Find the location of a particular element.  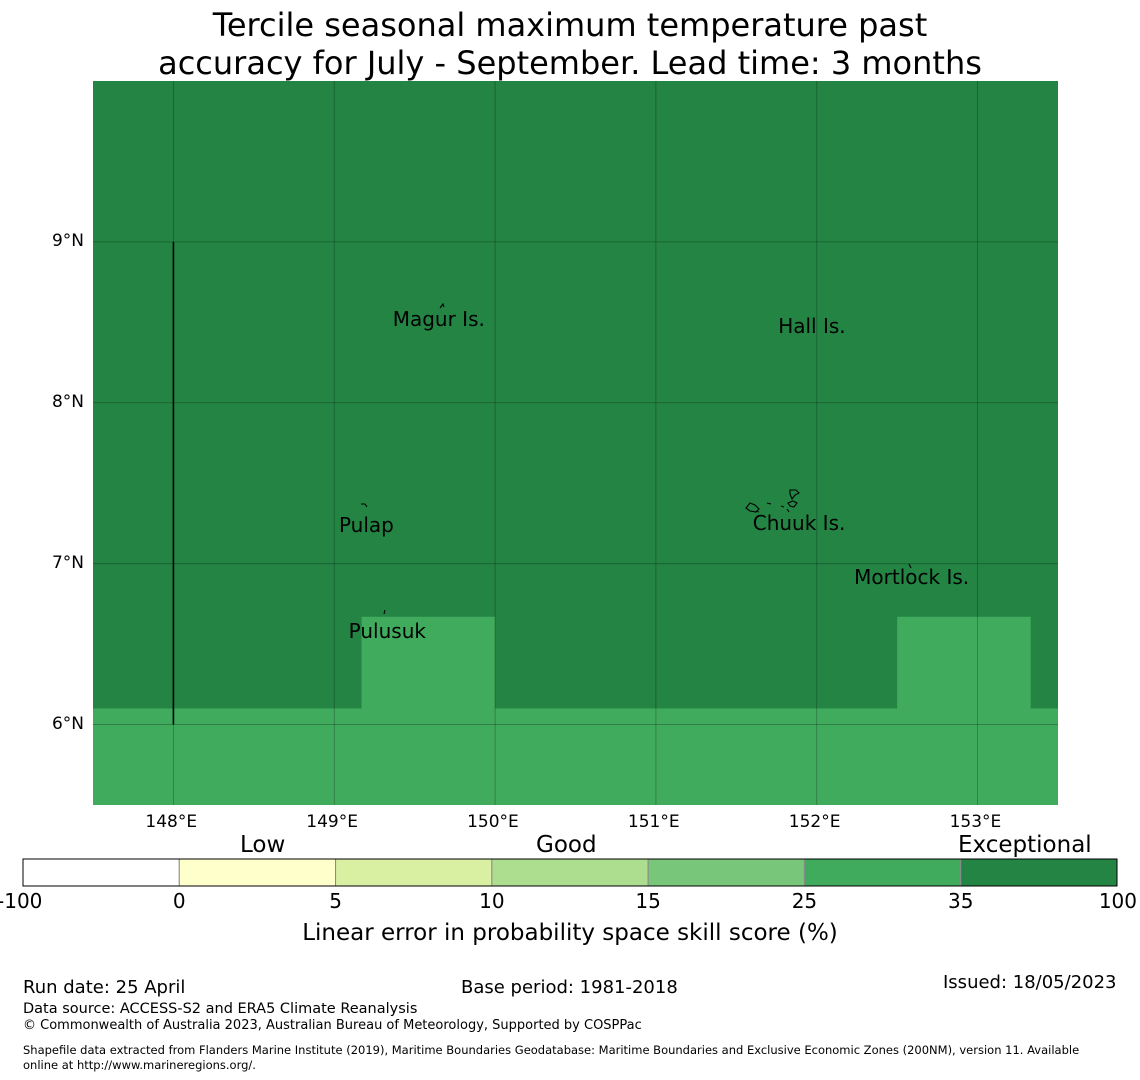

colorbar-scale is located at coordinates (570, 872).